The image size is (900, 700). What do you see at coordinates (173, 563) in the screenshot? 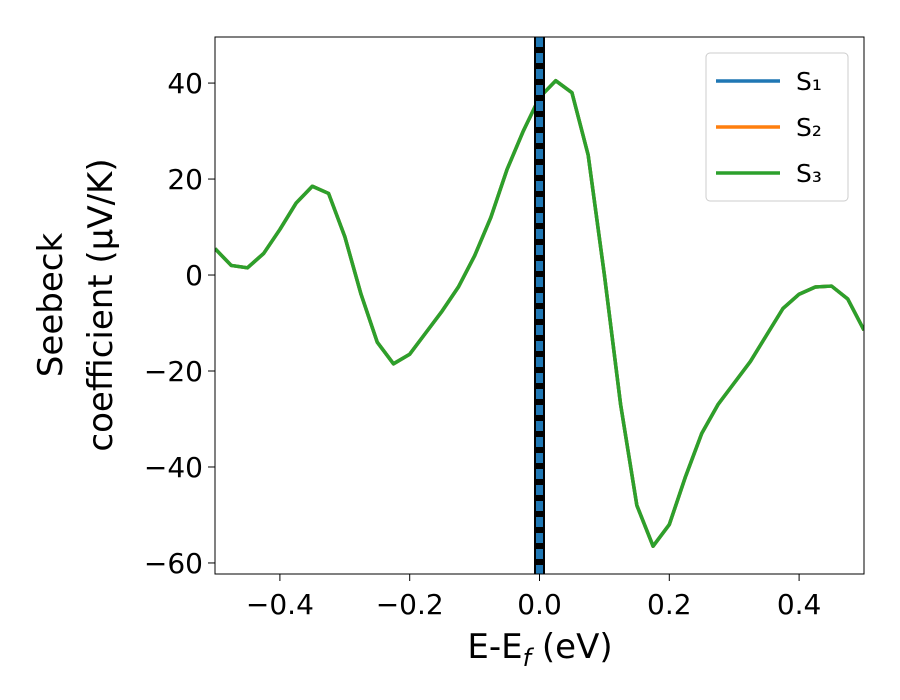
I see `y-tick-label: −60` at bounding box center [173, 563].